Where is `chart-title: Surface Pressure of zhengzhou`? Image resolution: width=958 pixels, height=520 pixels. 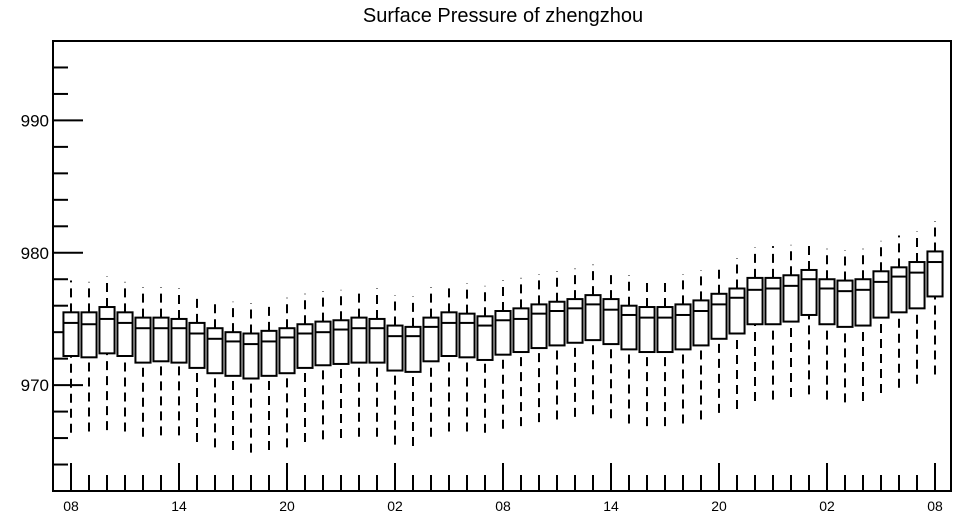
chart-title: Surface Pressure of zhengzhou is located at coordinates (503, 16).